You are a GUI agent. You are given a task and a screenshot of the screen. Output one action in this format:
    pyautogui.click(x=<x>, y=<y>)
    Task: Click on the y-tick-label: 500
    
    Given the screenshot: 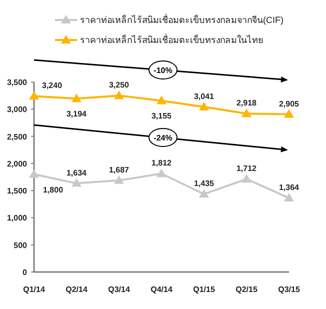 What is the action you would take?
    pyautogui.click(x=21, y=245)
    